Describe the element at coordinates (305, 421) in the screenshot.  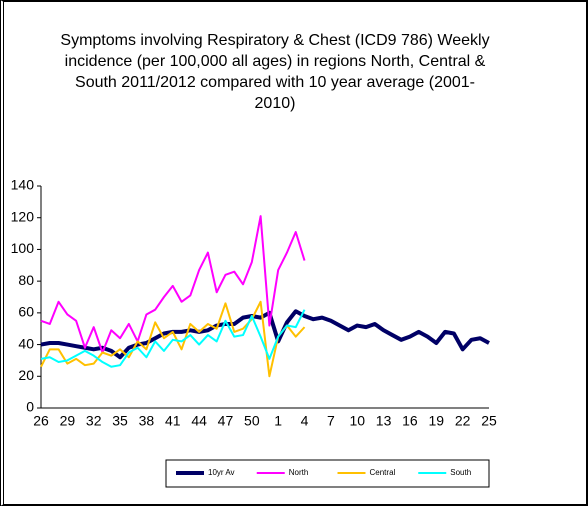
I see `x-tick-label: 4` at that location.